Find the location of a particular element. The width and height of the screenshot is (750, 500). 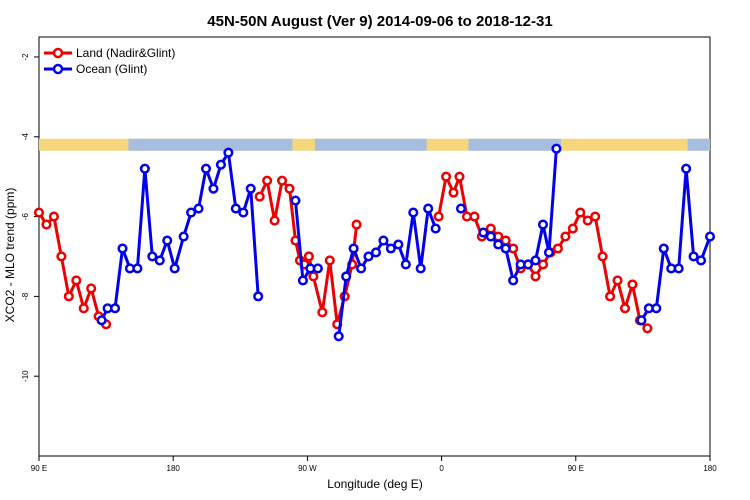

land-ocean-band is located at coordinates (374, 144).